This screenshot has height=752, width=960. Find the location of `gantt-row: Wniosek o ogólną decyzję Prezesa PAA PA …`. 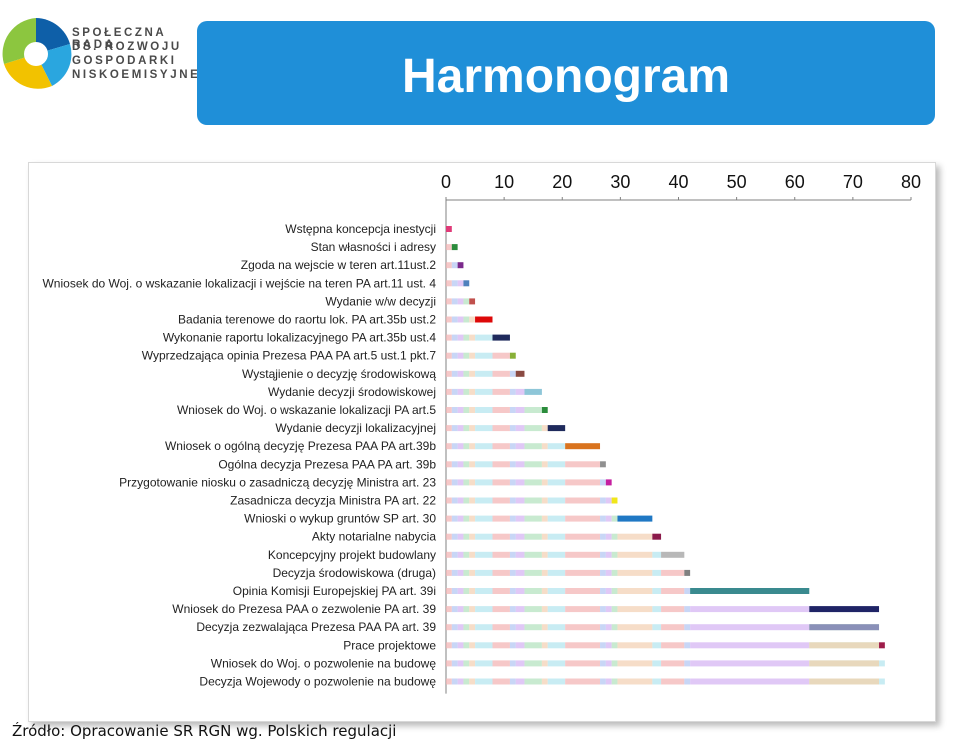

gantt-row: Wniosek o ogólną decyzję Prezesa PAA PA … is located at coordinates (383, 446).